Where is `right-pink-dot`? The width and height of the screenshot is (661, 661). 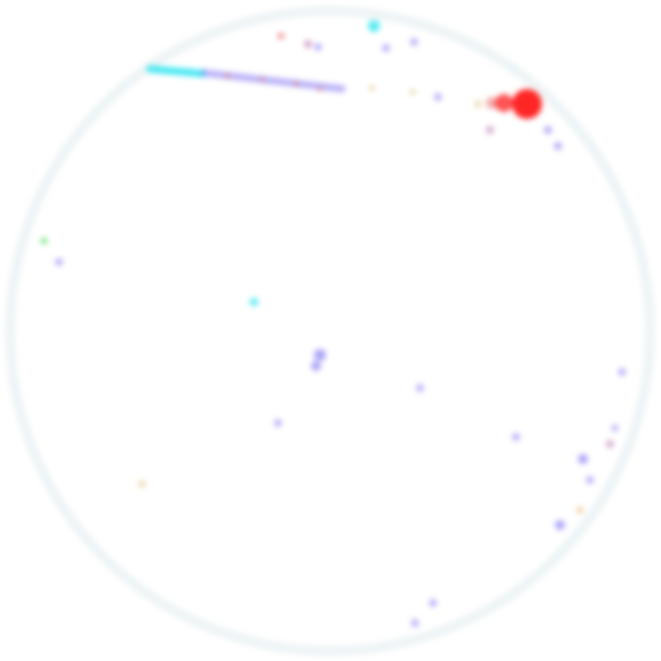
right-pink-dot is located at coordinates (610, 444).